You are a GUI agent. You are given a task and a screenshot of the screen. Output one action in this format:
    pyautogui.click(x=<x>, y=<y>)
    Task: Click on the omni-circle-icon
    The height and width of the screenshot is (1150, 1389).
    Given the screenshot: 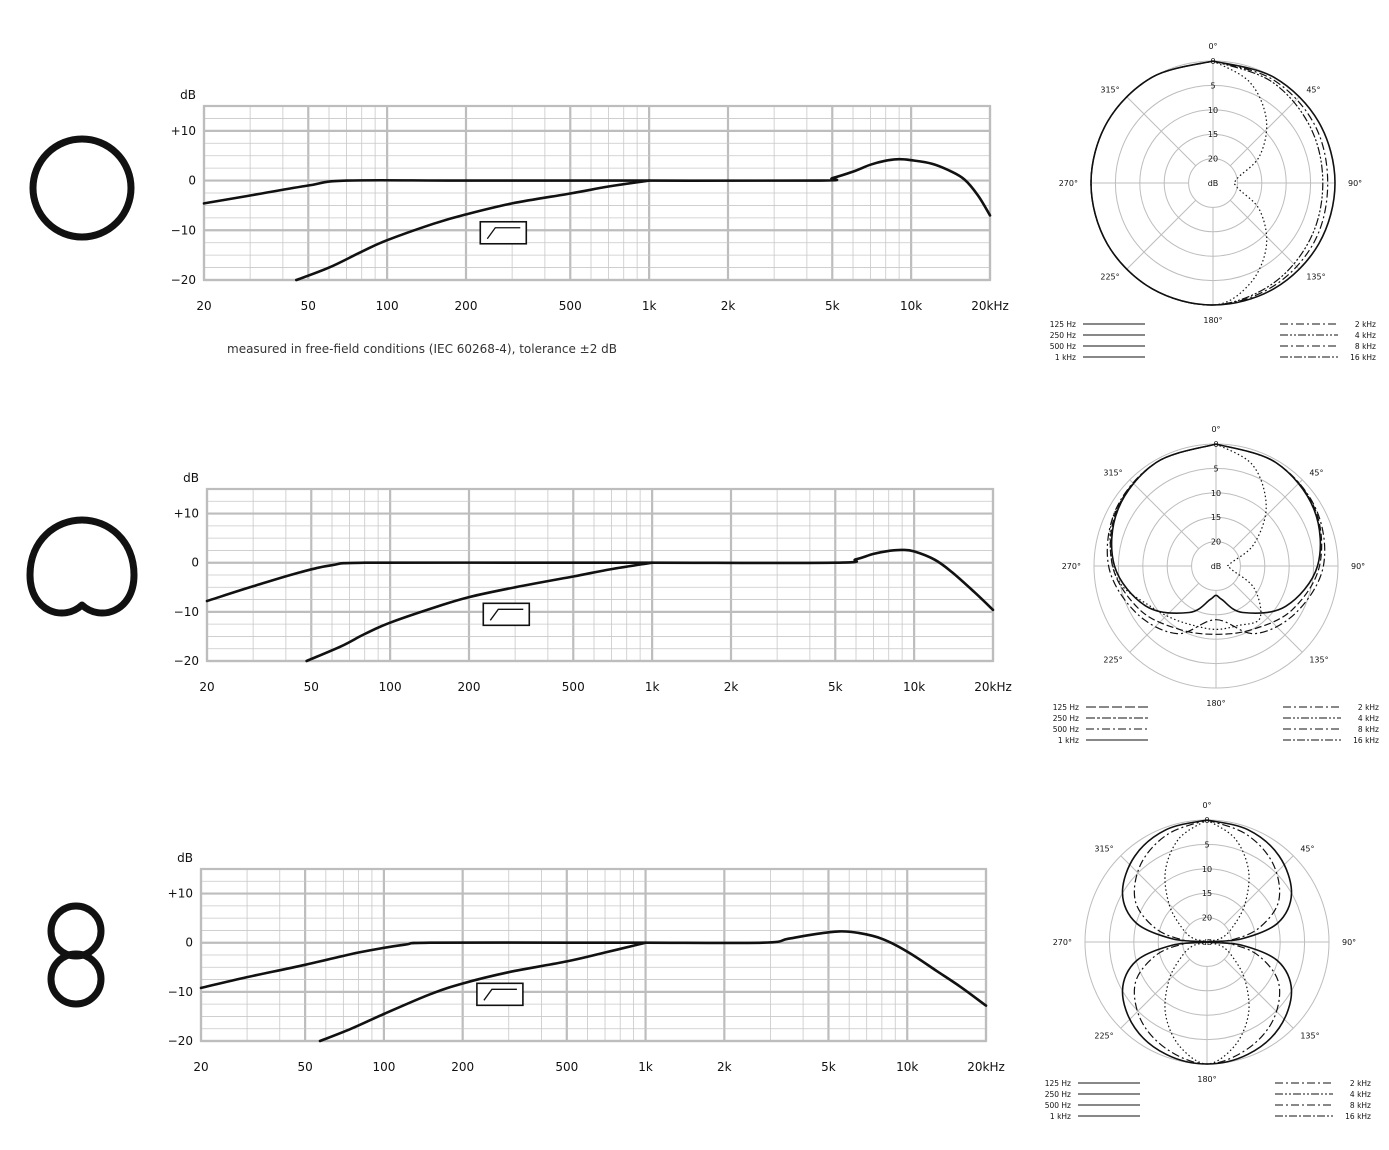 What is the action you would take?
    pyautogui.click(x=82, y=188)
    